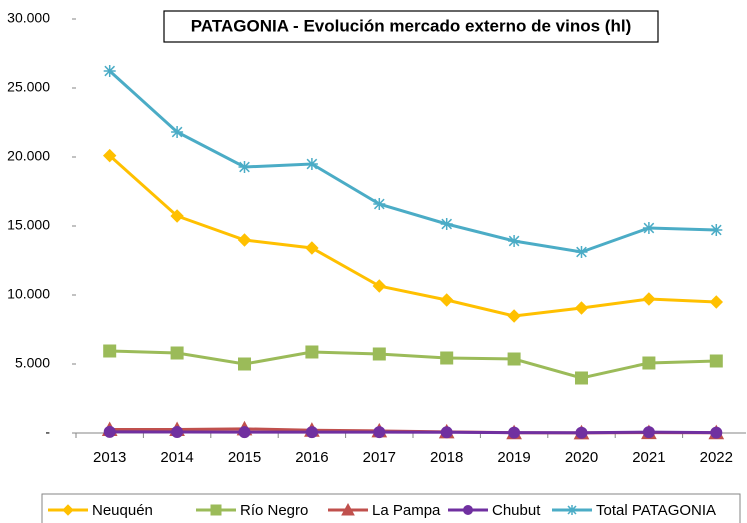 The image size is (747, 523). What do you see at coordinates (274, 510) in the screenshot?
I see `legend-label: Río Negro` at bounding box center [274, 510].